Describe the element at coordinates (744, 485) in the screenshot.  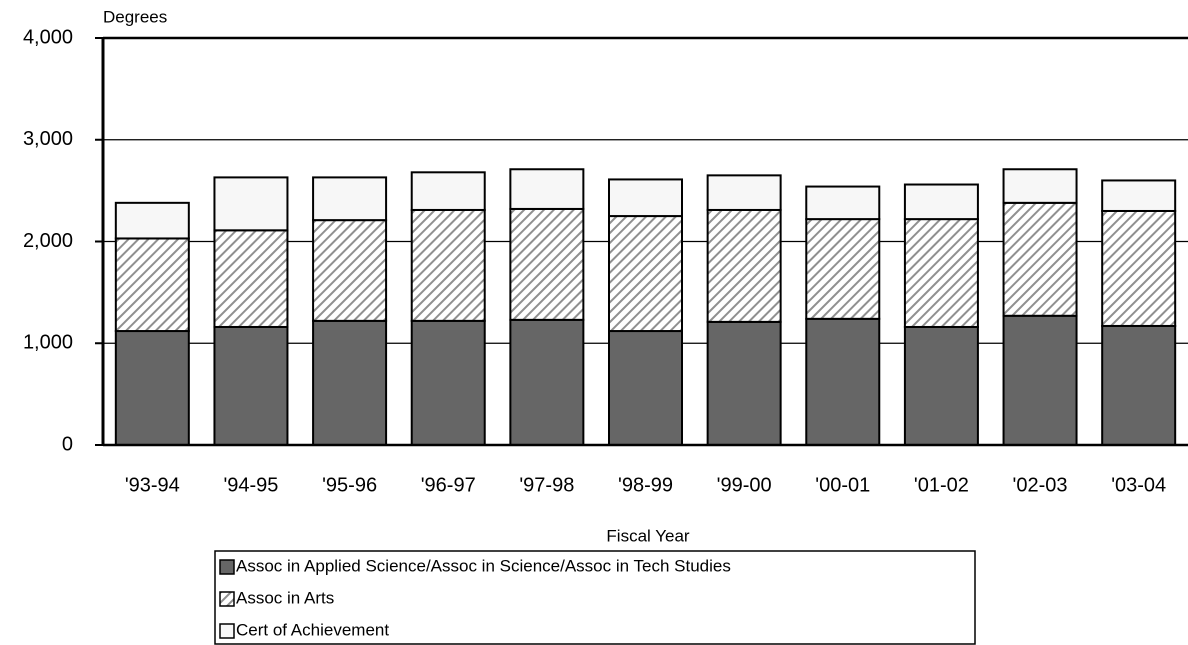
I see `x-tick-label: '99-00` at that location.